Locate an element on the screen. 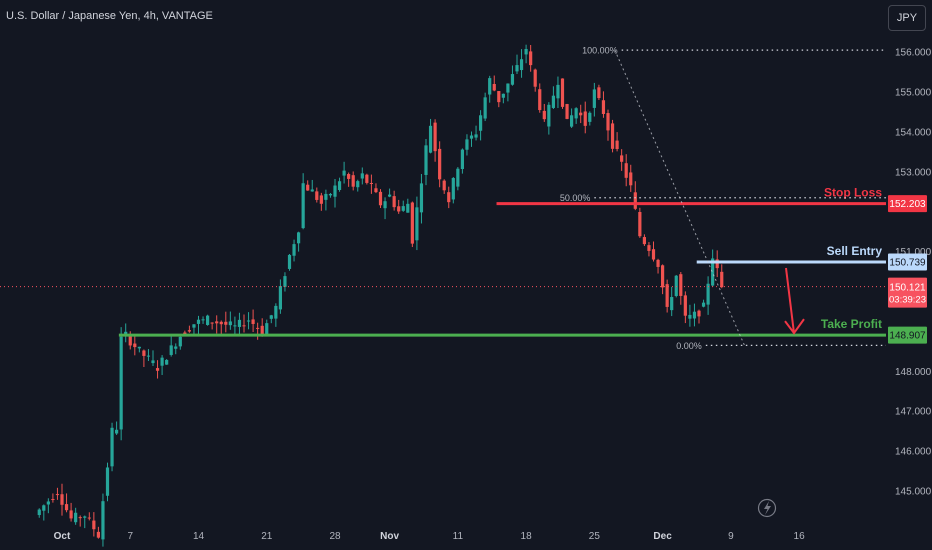 Image resolution: width=932 pixels, height=550 pixels. y-tick-label: 147.000 is located at coordinates (913, 412).